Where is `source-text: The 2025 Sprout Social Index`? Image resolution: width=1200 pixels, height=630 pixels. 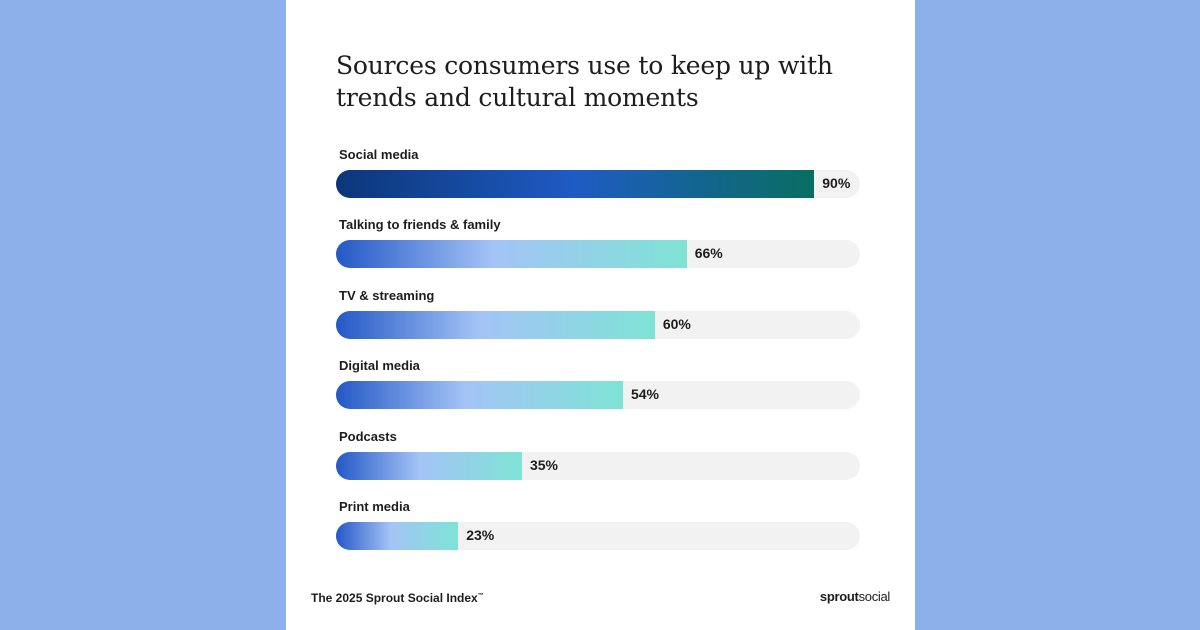 source-text: The 2025 Sprout Social Index is located at coordinates (394, 598).